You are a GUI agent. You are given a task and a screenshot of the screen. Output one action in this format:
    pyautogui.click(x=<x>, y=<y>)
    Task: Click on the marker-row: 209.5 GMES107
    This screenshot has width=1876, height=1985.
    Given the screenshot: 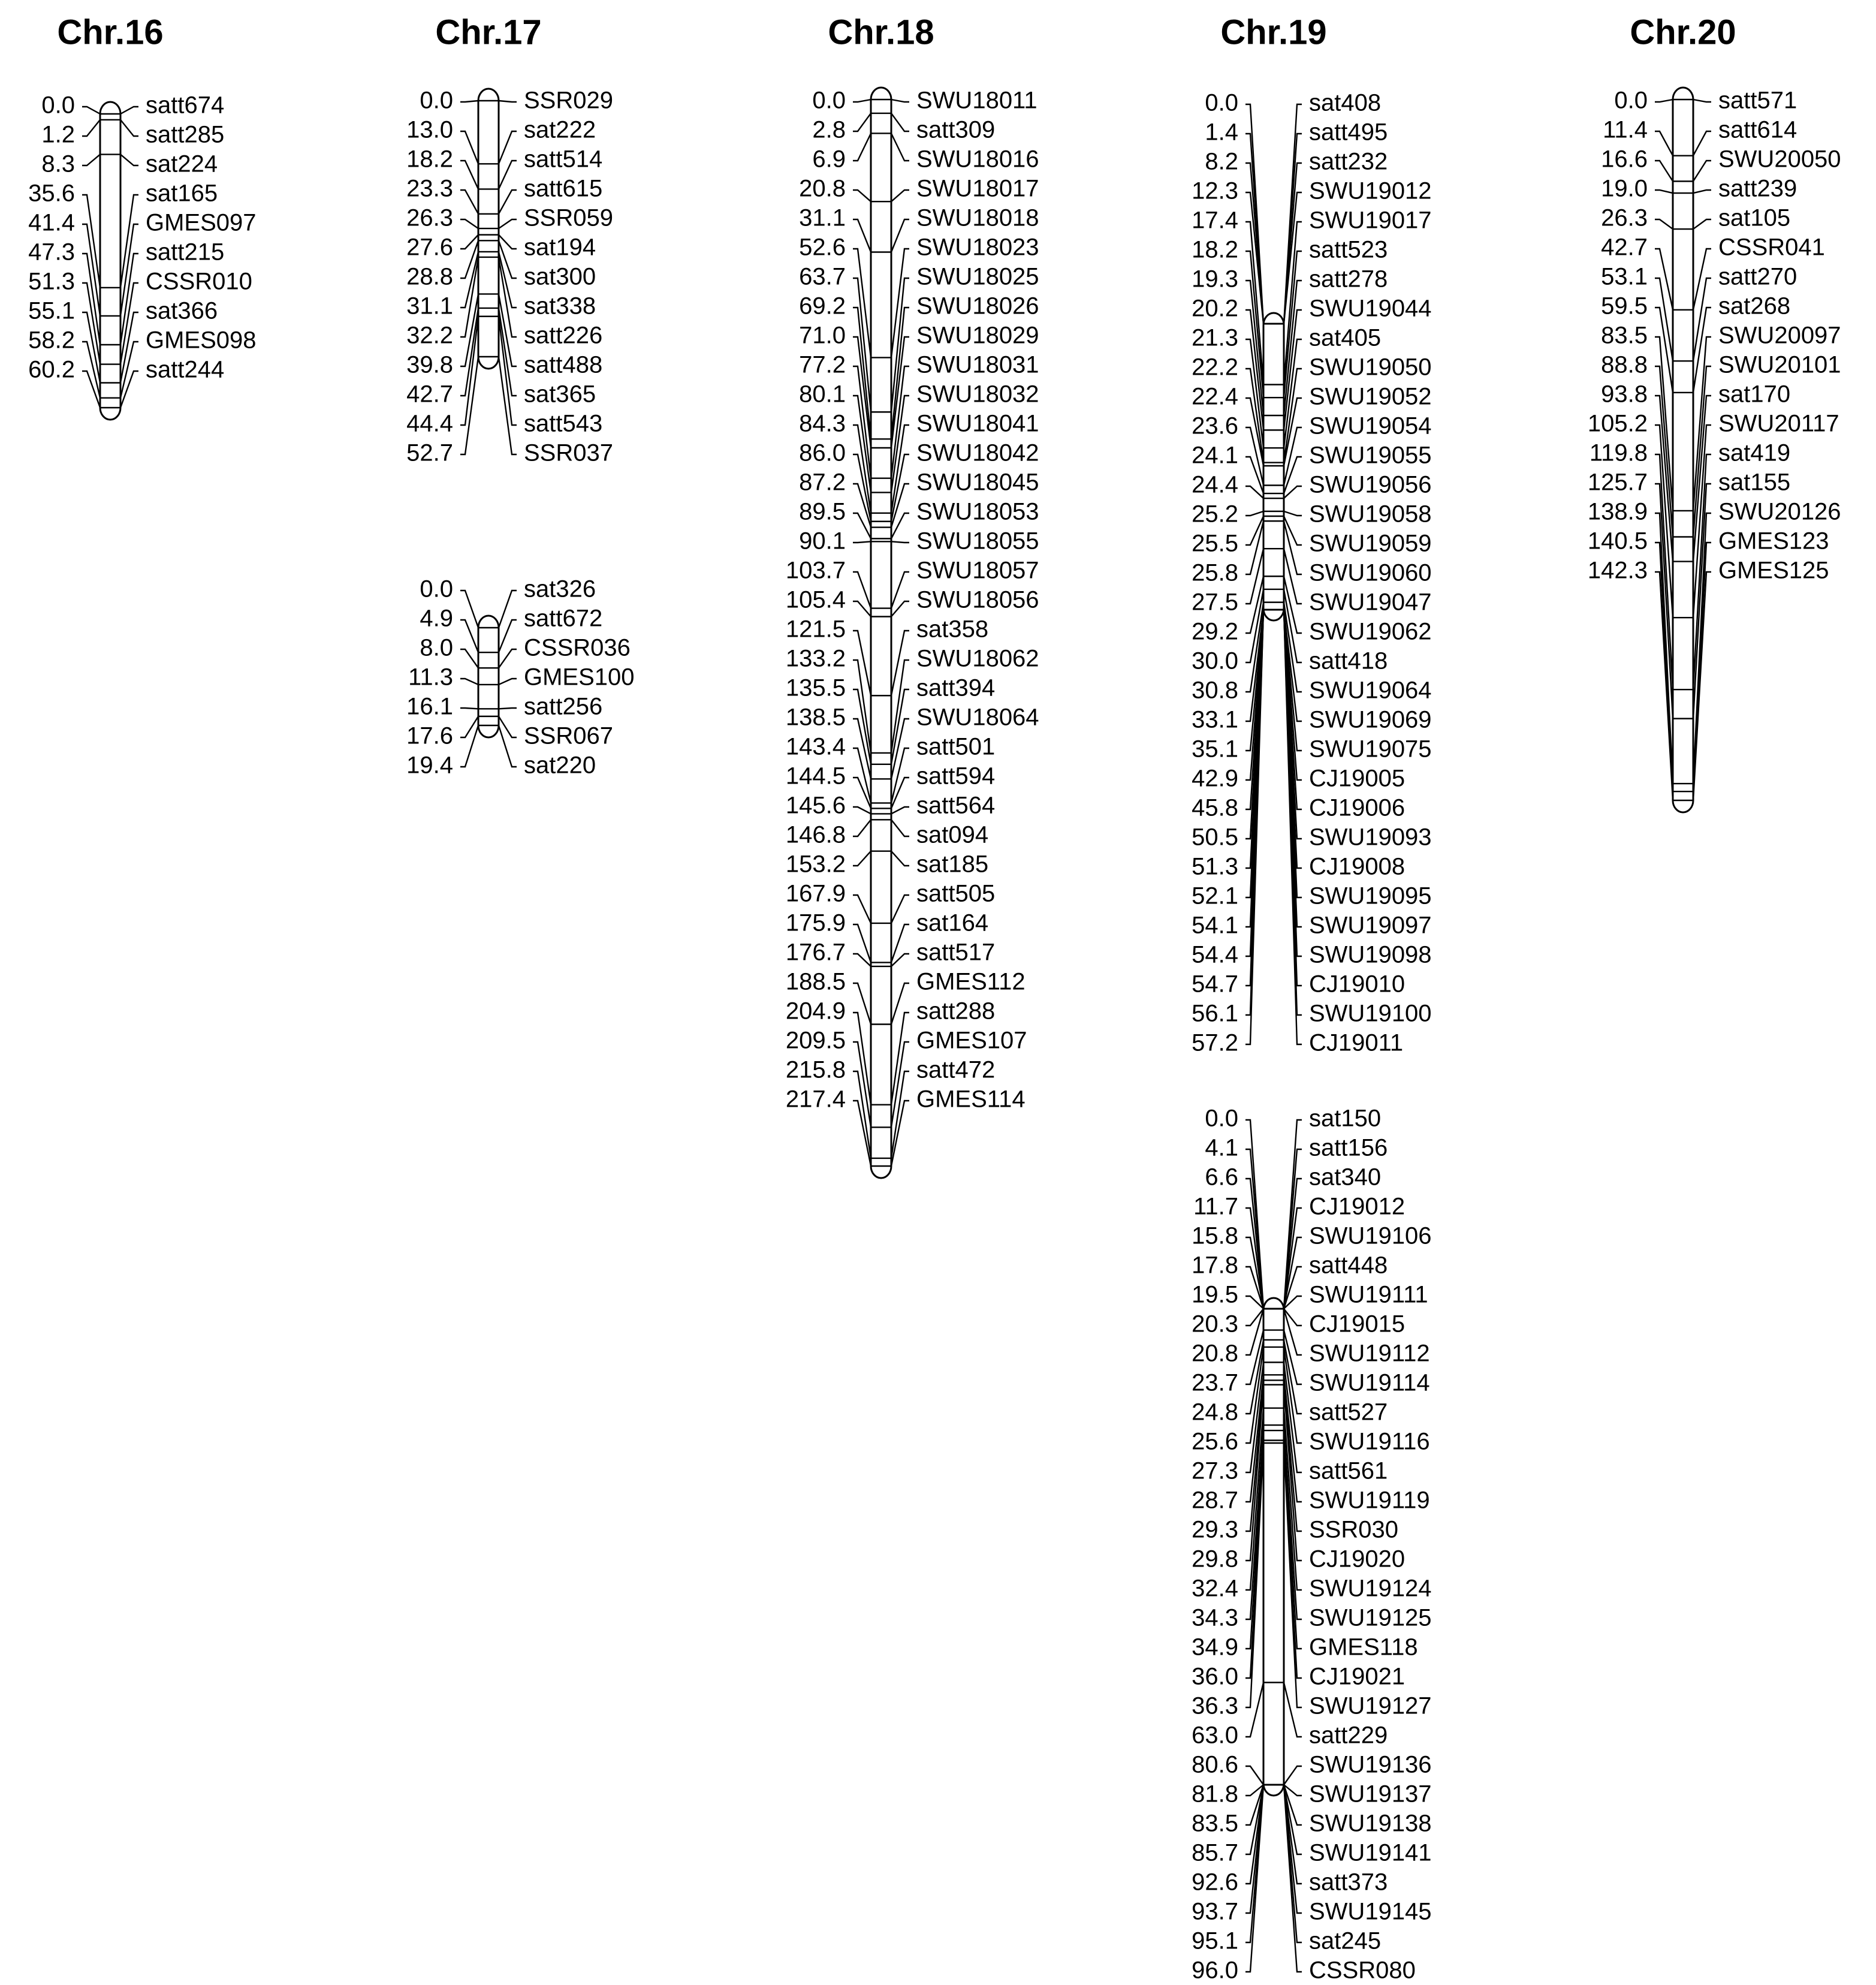 What is the action you would take?
    pyautogui.click(x=906, y=1078)
    